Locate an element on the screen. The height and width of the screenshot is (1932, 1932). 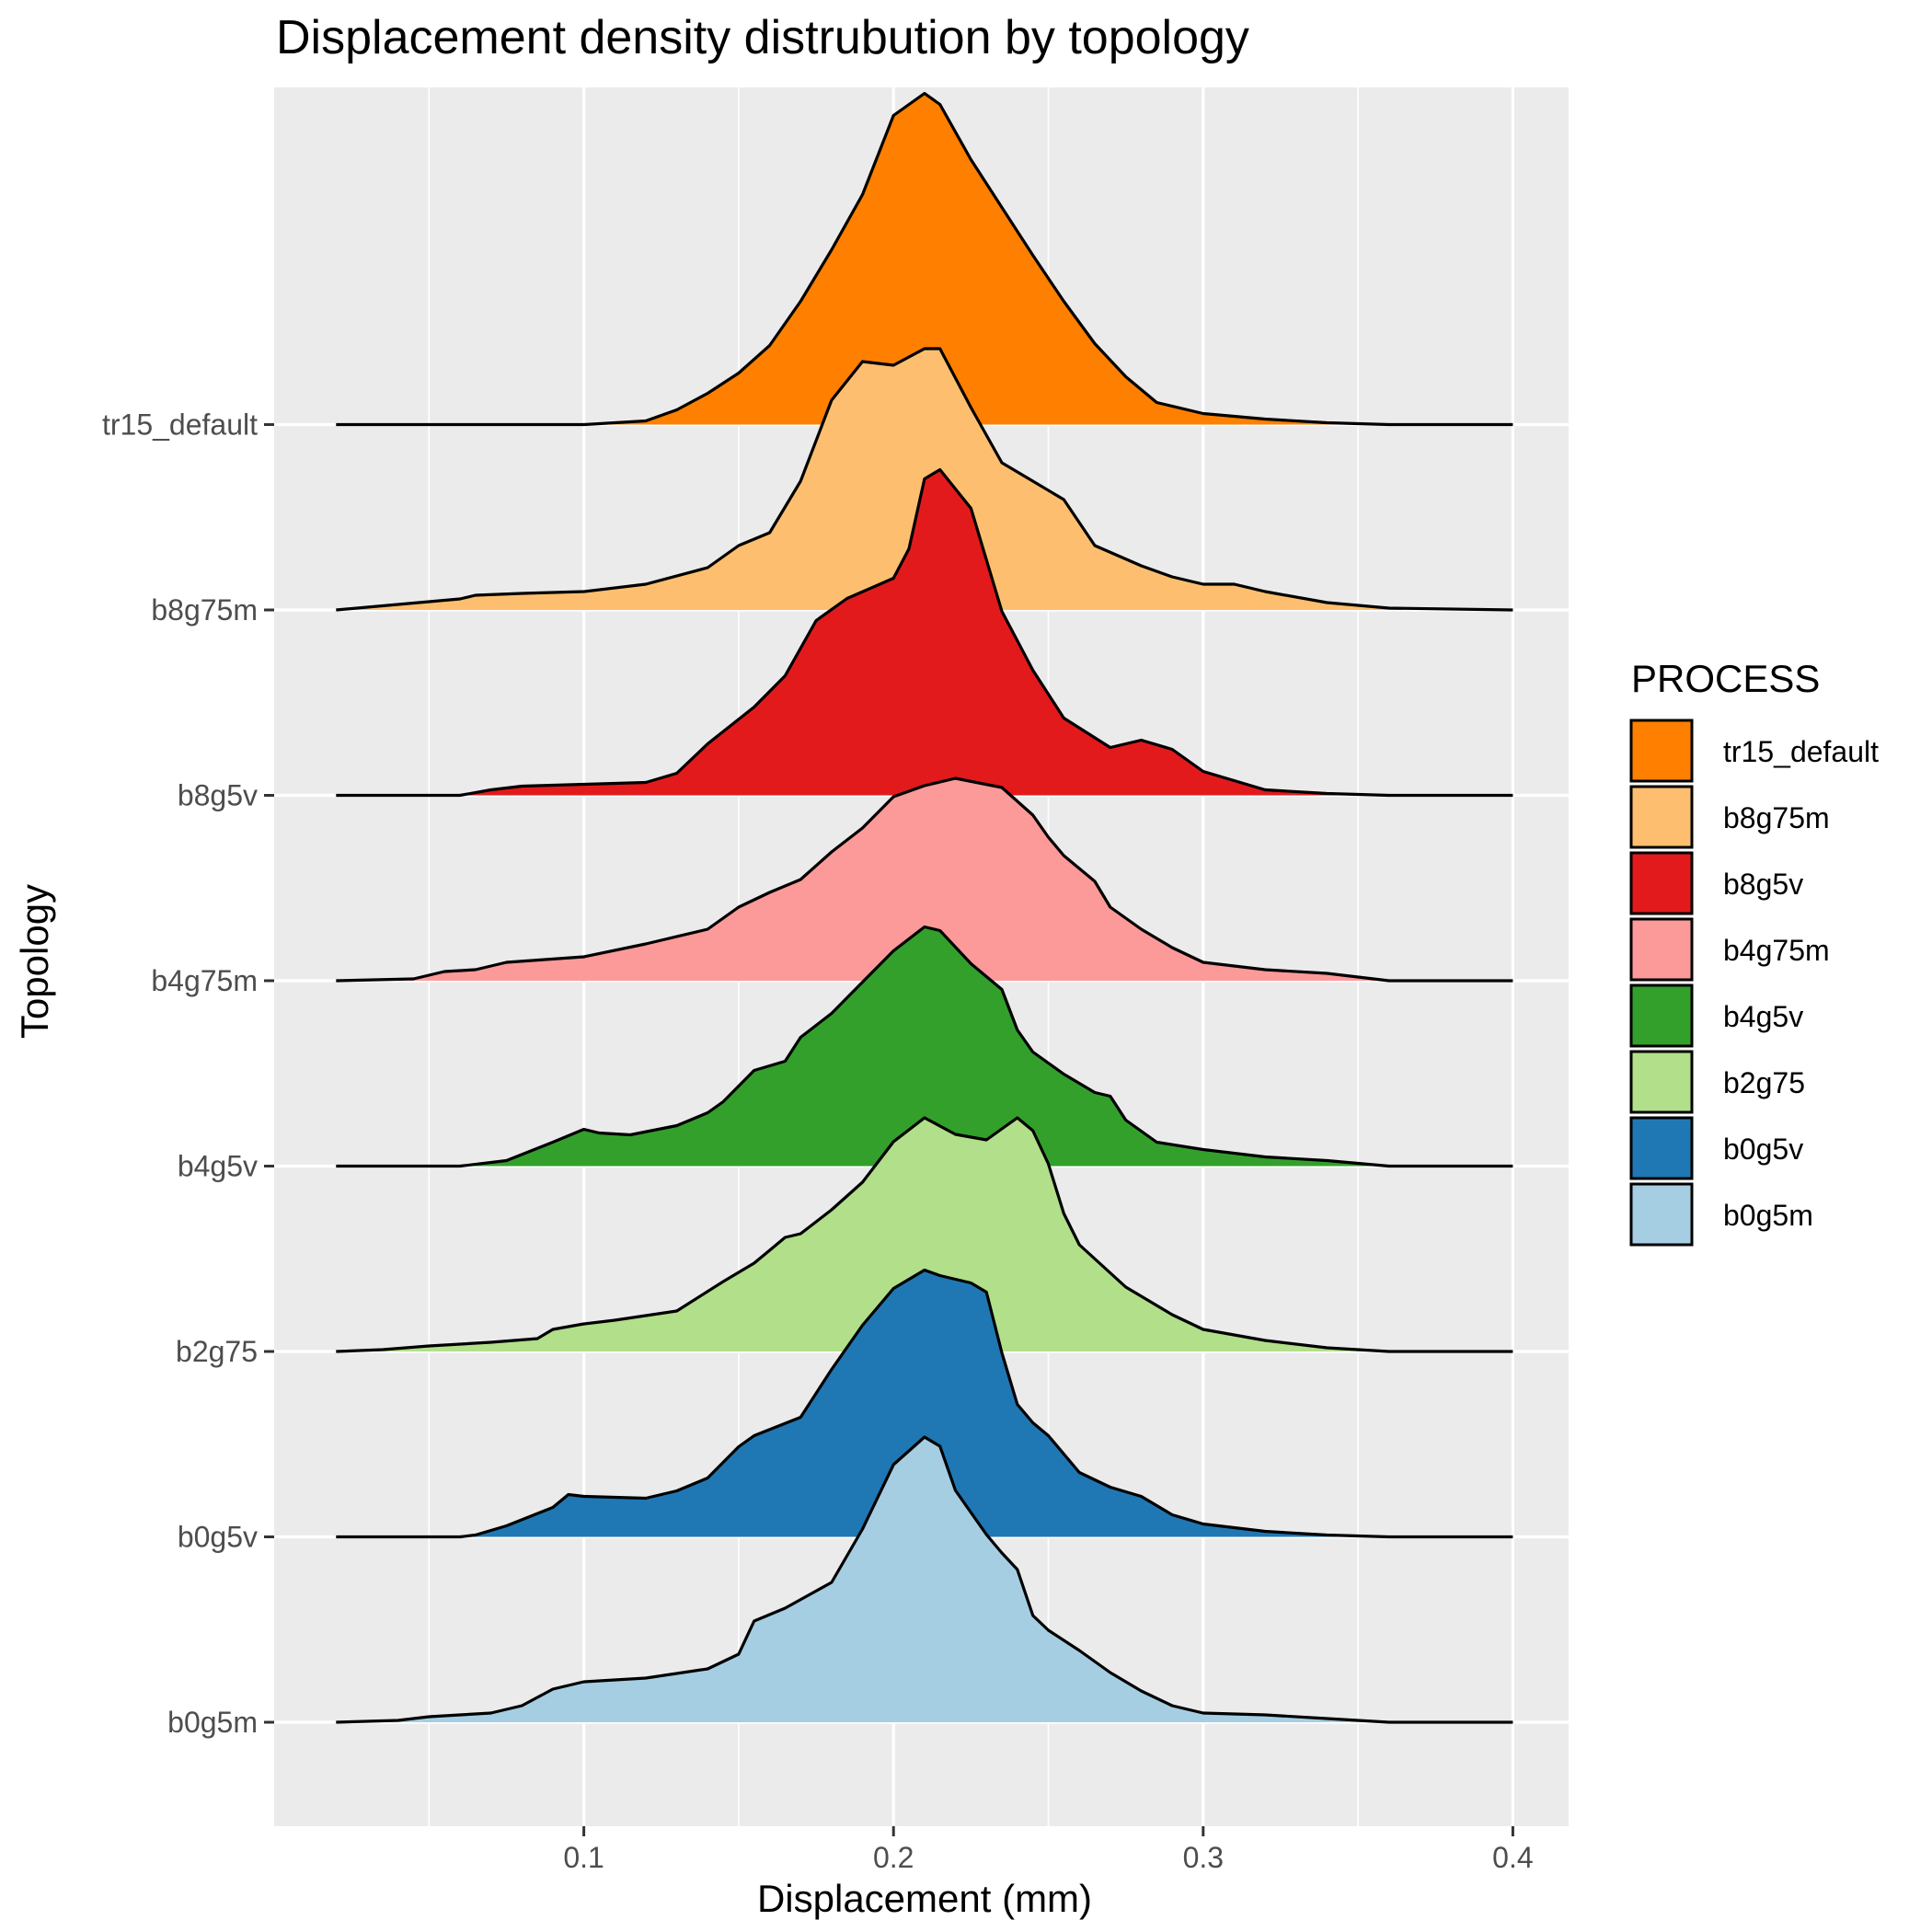
legend-label-b0g5v: b0g5v is located at coordinates (1763, 1149).